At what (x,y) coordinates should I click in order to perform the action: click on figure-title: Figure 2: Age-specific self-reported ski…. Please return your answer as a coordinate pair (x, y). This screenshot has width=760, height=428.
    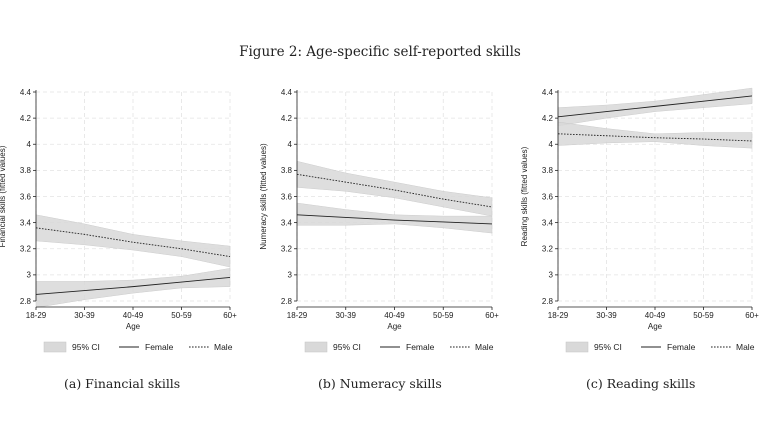
    Looking at the image, I should click on (380, 52).